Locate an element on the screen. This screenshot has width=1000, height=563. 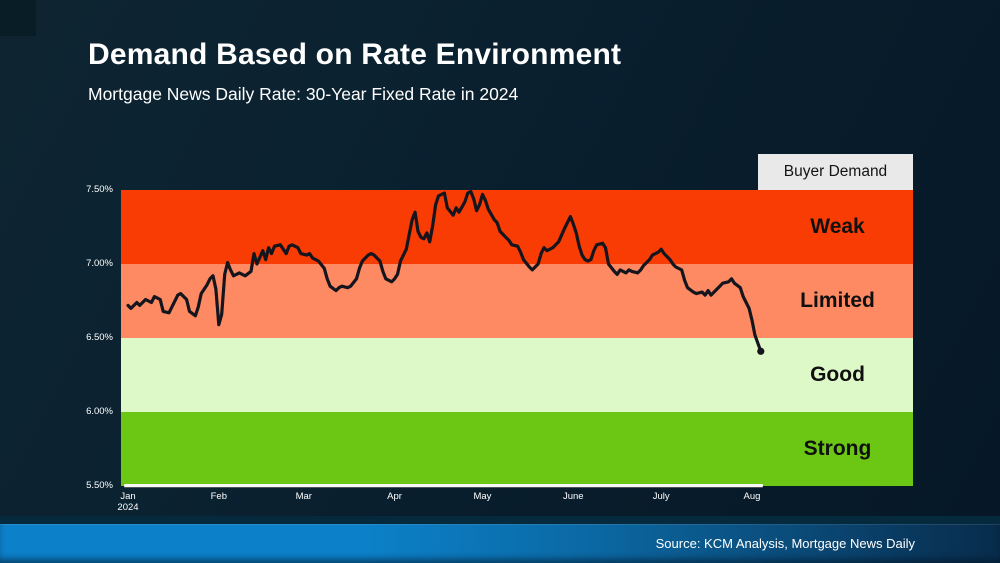
y-tick: 6.00% is located at coordinates (99, 411).